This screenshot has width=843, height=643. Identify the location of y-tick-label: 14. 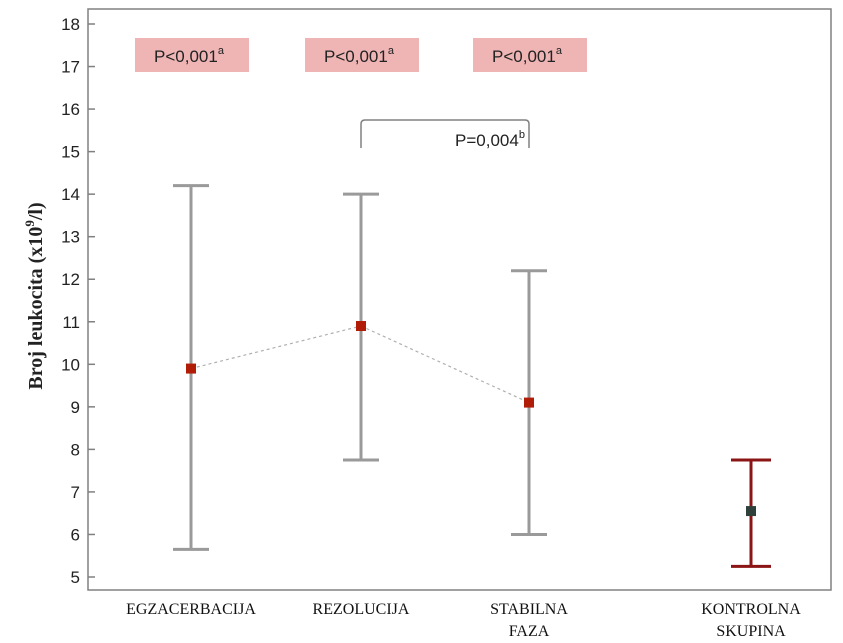
(70, 194).